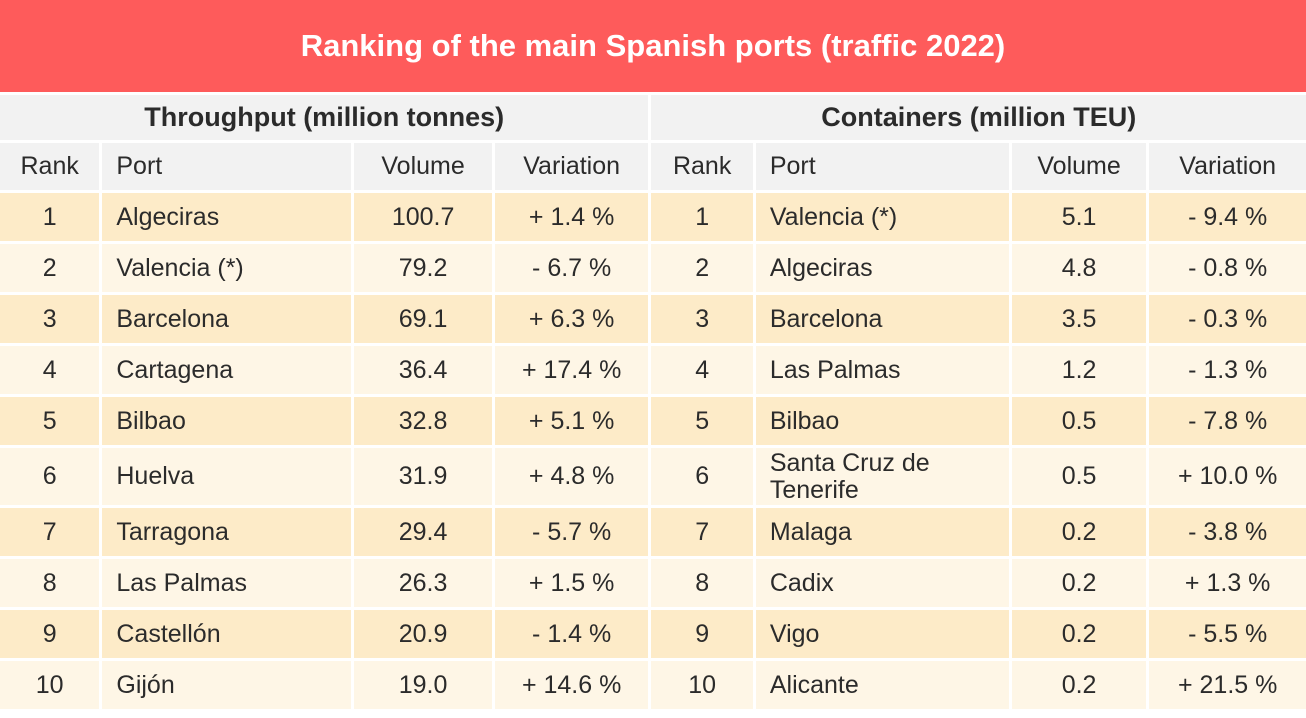 The width and height of the screenshot is (1306, 718). Describe the element at coordinates (882, 166) in the screenshot. I see `containers-column-header-port: Port` at that location.